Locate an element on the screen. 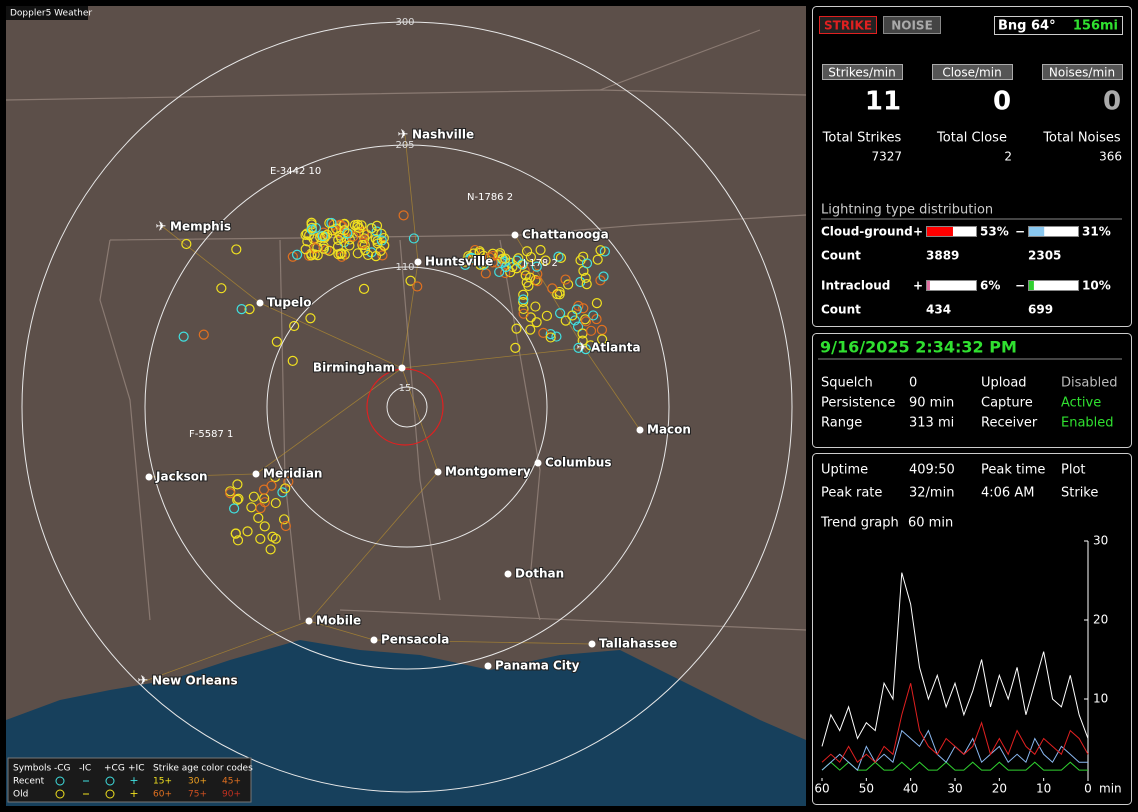  legend-type: -IC is located at coordinates (85, 769).